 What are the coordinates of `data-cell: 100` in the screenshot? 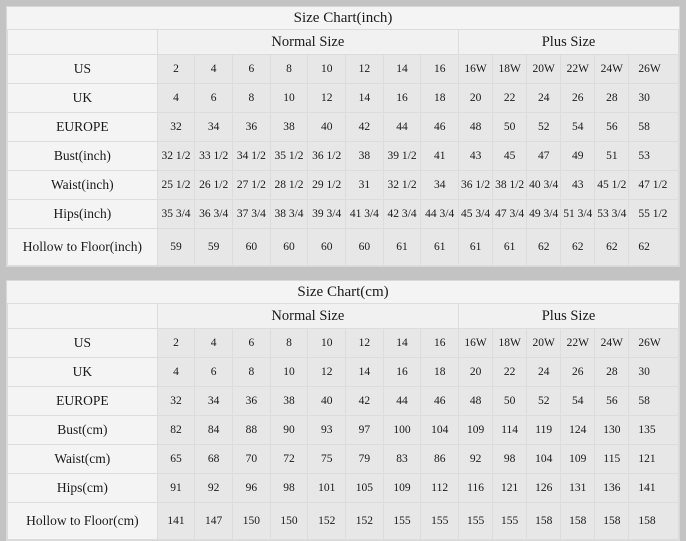 It's located at (402, 430).